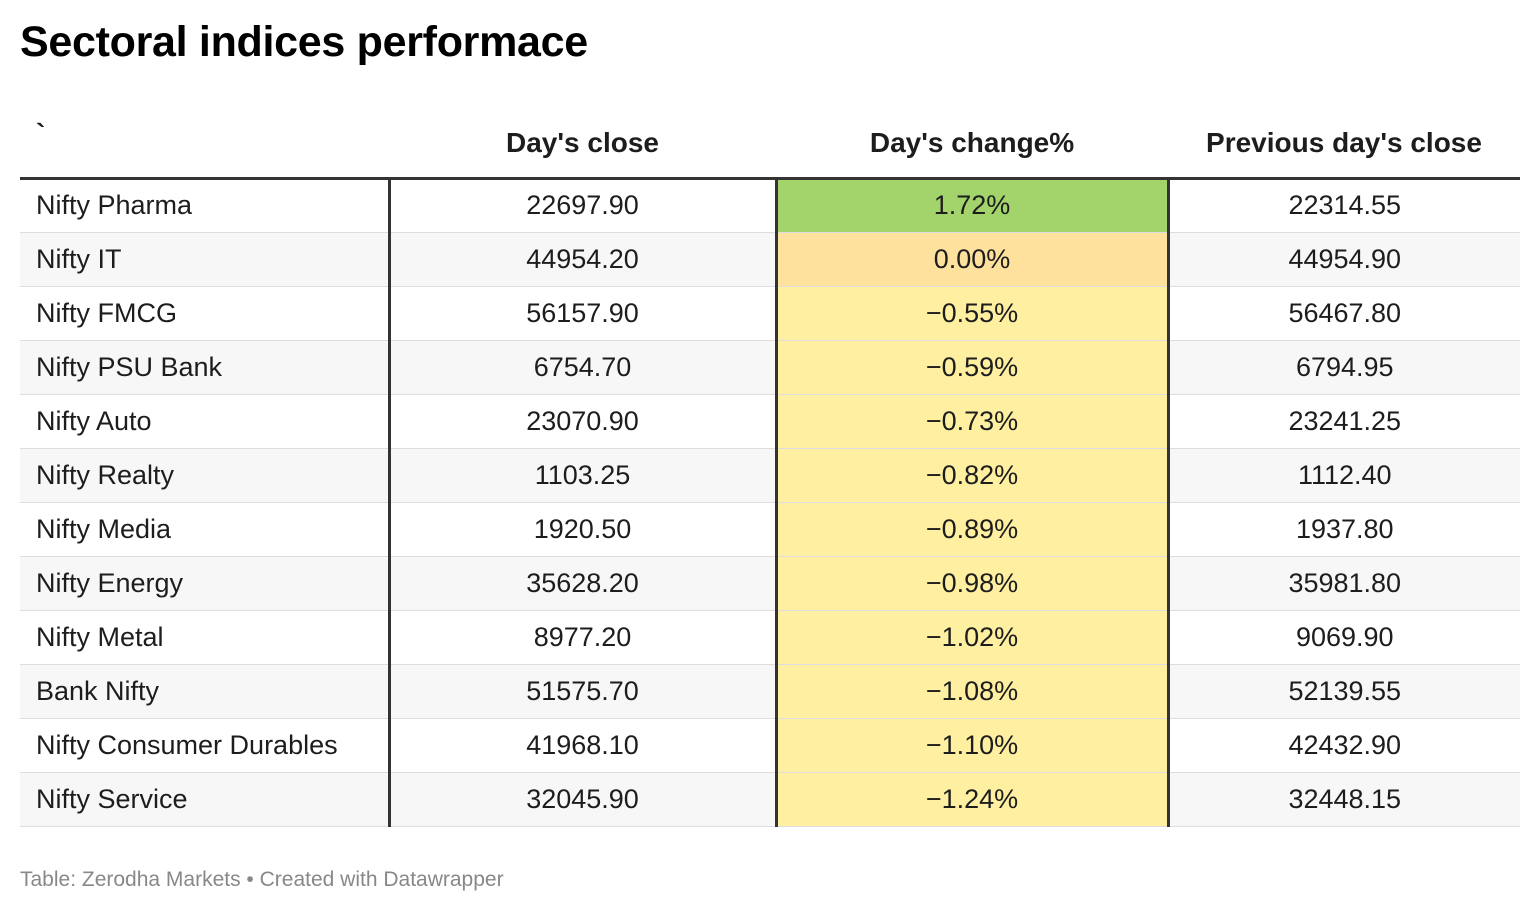 Image resolution: width=1540 pixels, height=914 pixels. I want to click on cell-index-name: Nifty Metal, so click(205, 637).